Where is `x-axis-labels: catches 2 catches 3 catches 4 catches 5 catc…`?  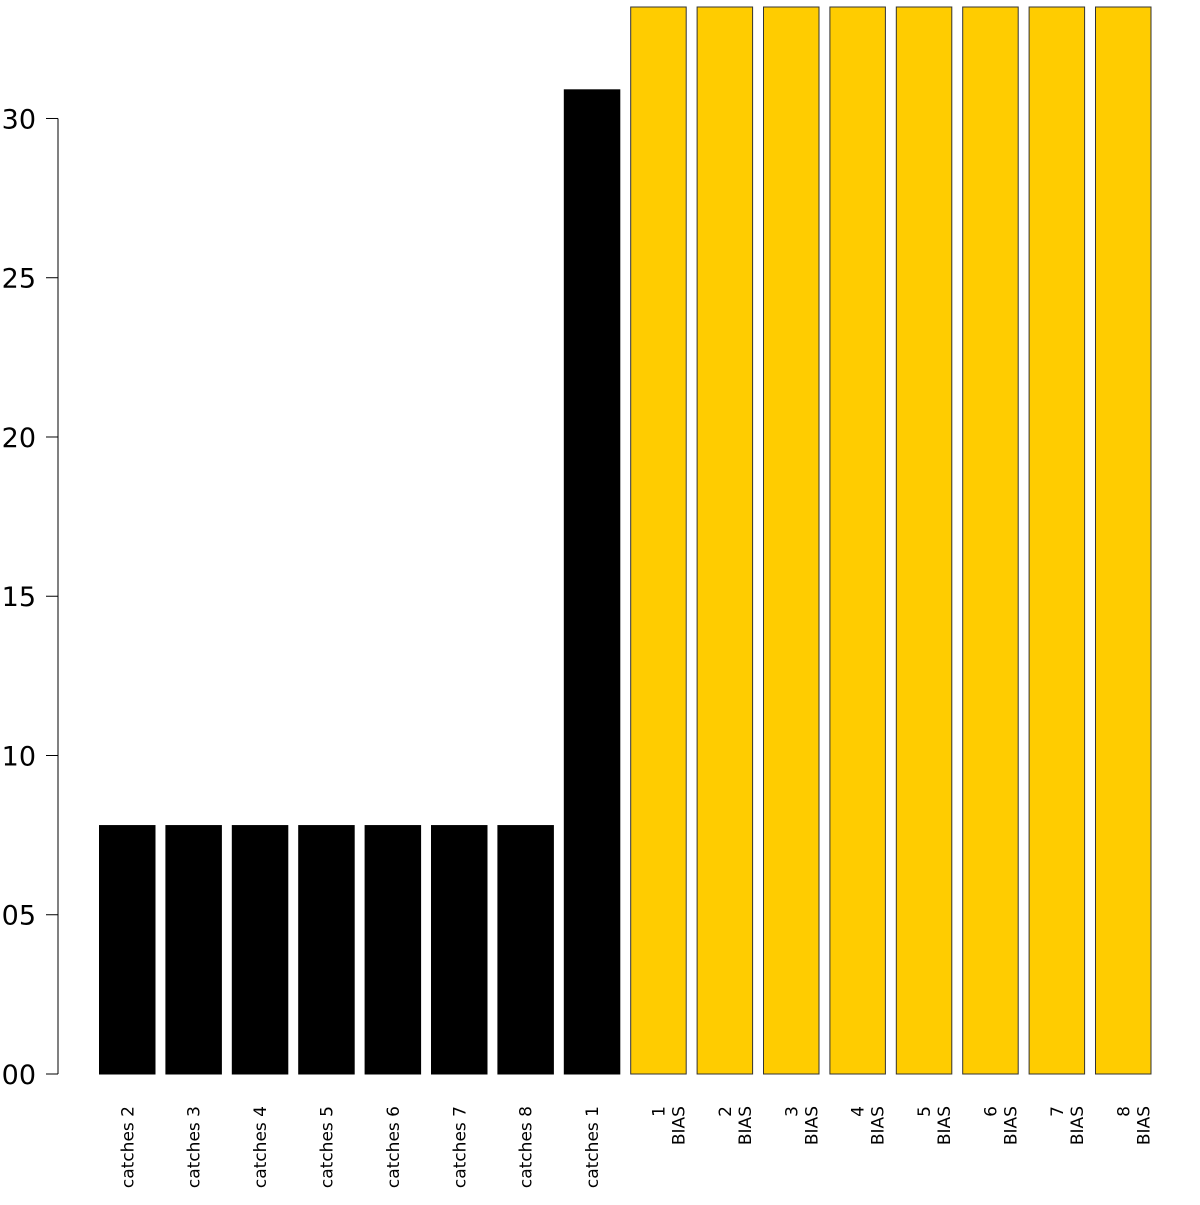
x-axis-labels: catches 2 catches 3 catches 4 catches 5 catc… is located at coordinates (636, 1147).